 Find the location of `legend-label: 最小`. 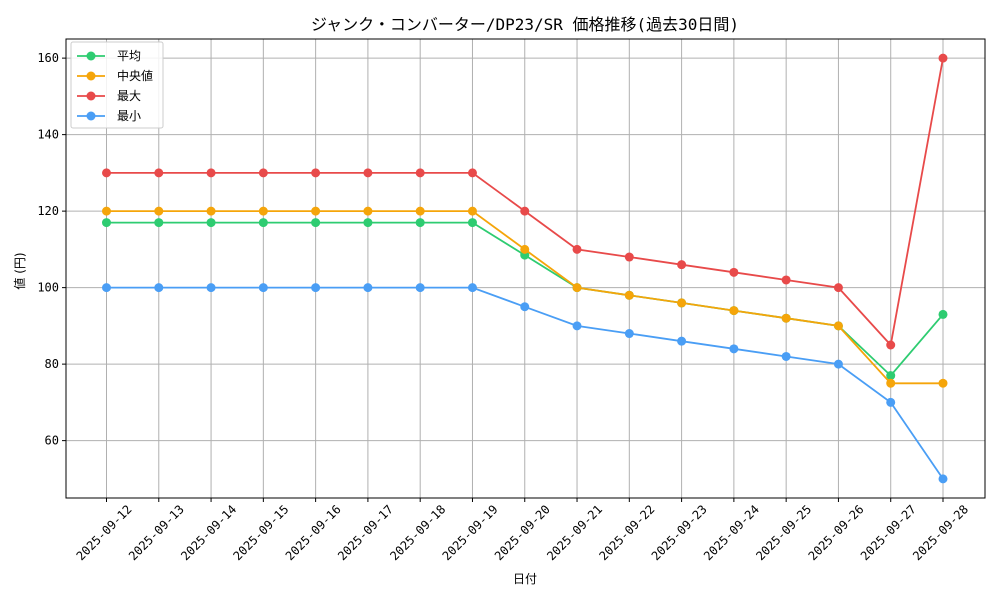

legend-label: 最小 is located at coordinates (129, 116).